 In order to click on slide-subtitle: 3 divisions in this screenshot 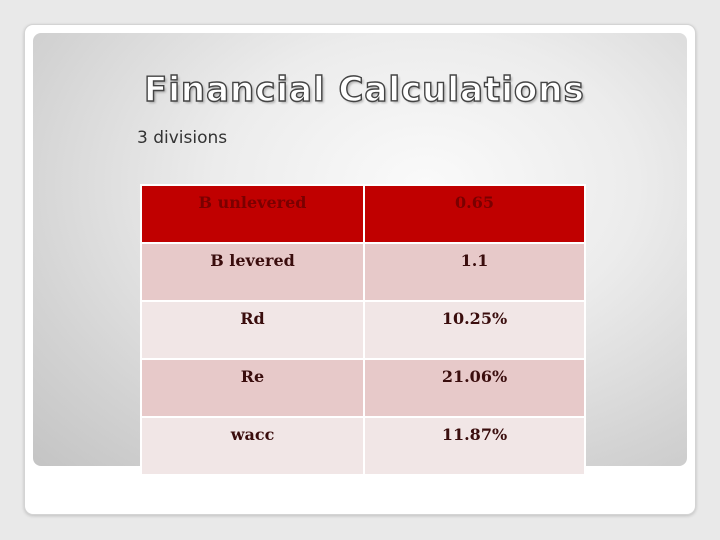, I will do `click(182, 138)`.